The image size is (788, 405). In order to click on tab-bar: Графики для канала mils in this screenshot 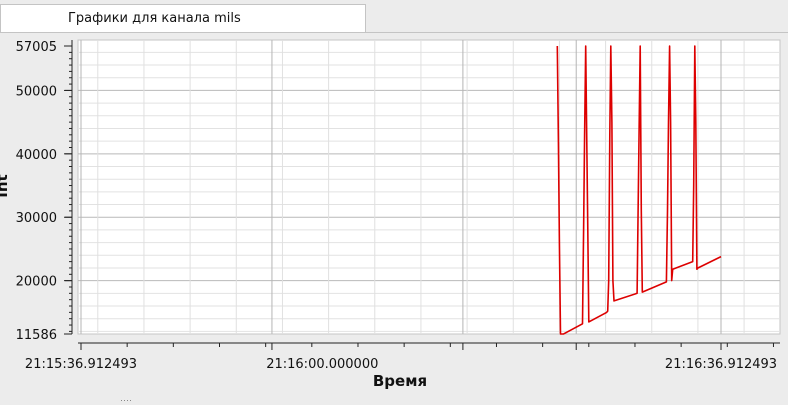, I will do `click(394, 17)`.